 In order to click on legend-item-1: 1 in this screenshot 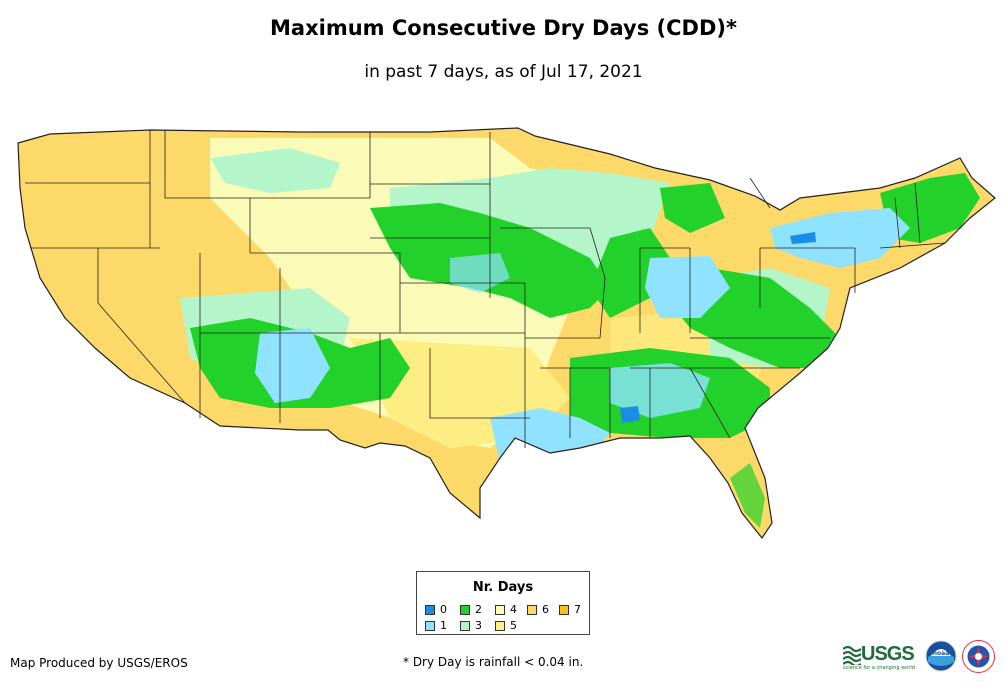, I will do `click(436, 626)`.